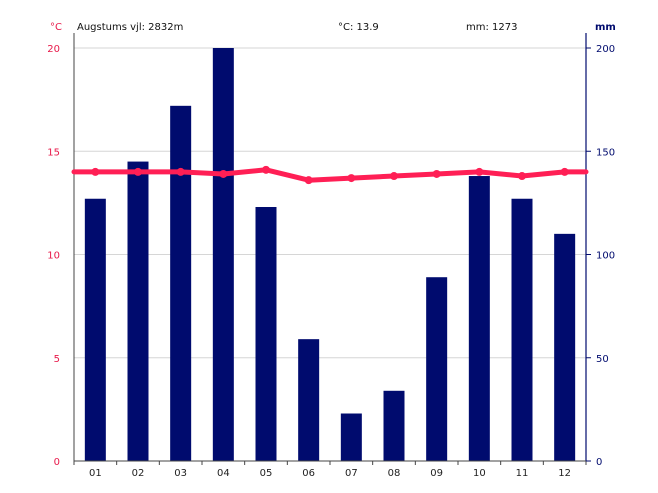 This screenshot has width=658, height=493. I want to click on x-tick-label-03: 03, so click(180, 473).